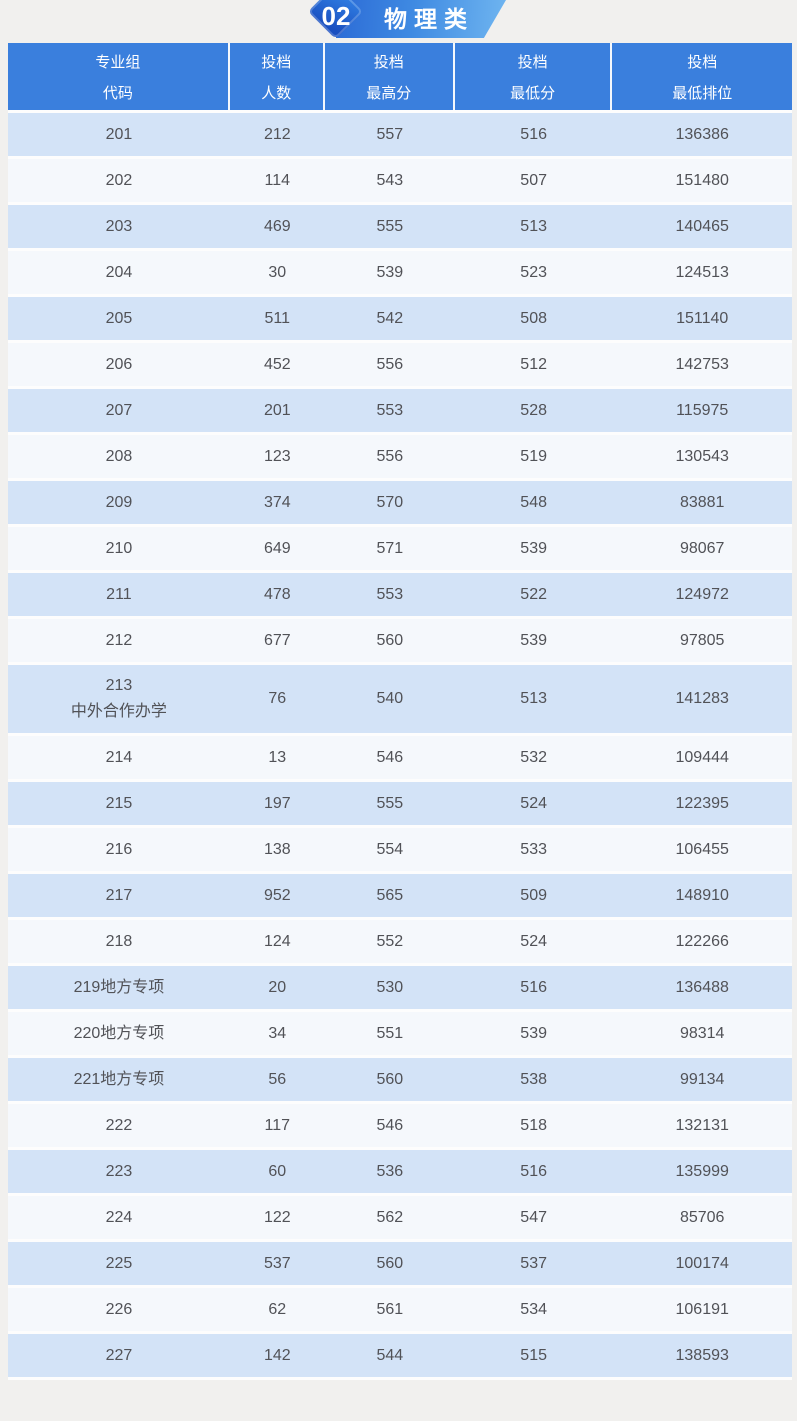 The height and width of the screenshot is (1421, 797). Describe the element at coordinates (702, 180) in the screenshot. I see `cell-min-rank: 151480` at that location.